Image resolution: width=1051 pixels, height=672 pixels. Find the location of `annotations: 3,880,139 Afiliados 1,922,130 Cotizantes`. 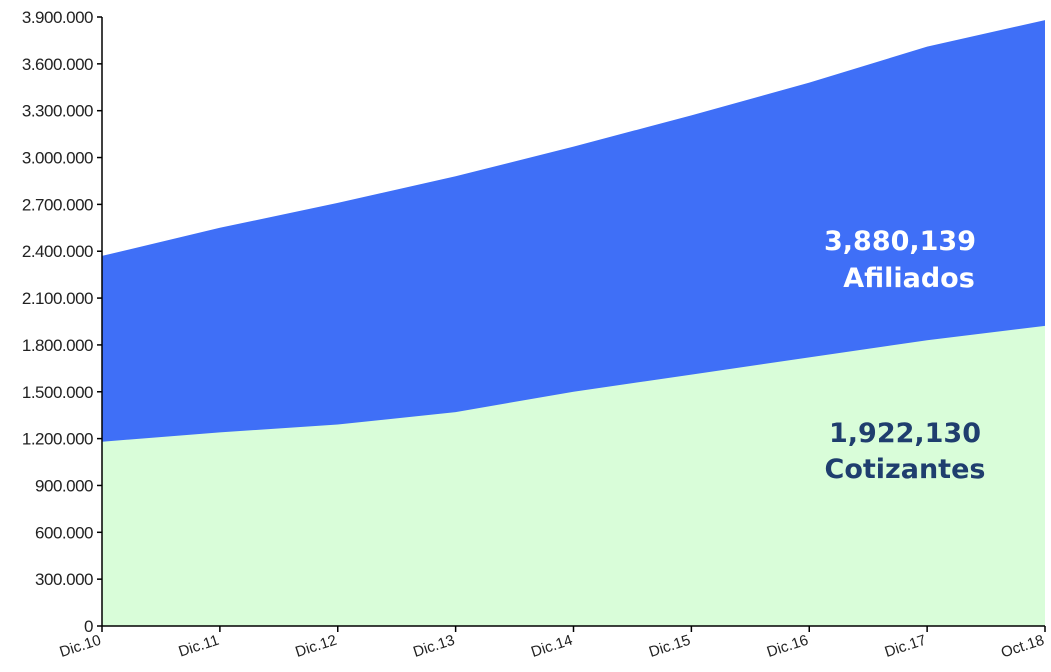

annotations: 3,880,139 Afiliados 1,922,130 Cotizantes is located at coordinates (905, 355).